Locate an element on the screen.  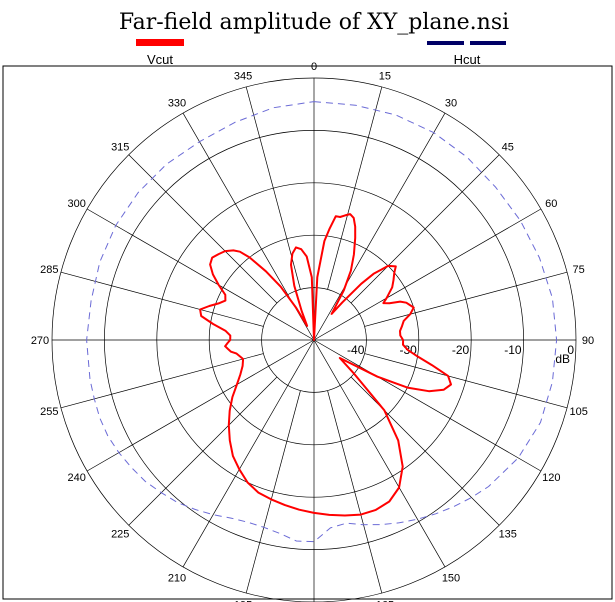
angle-label-150: 150 is located at coordinates (451, 578).